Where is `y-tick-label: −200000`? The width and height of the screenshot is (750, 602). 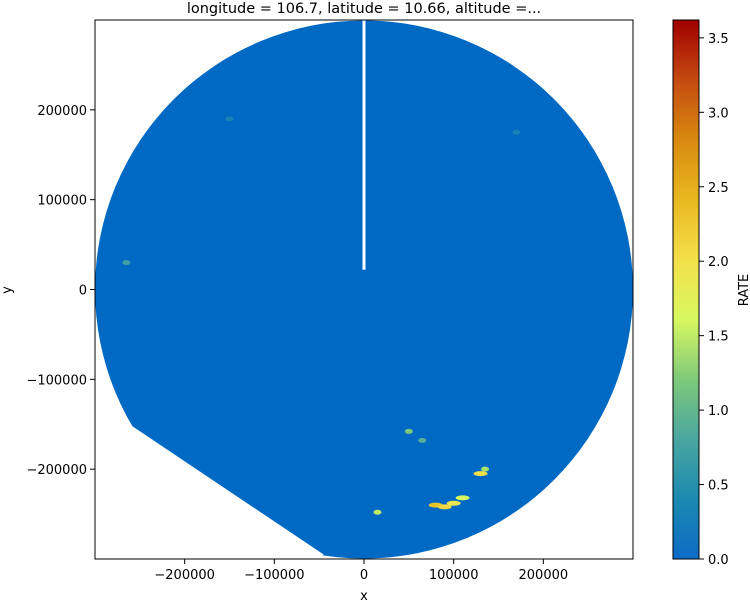 y-tick-label: −200000 is located at coordinates (56, 470).